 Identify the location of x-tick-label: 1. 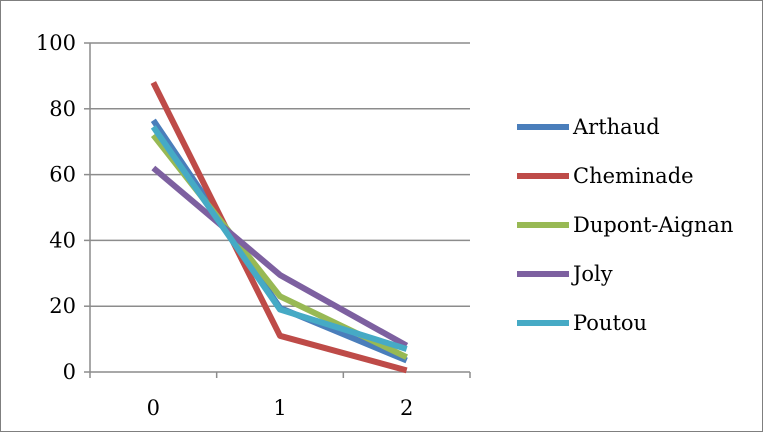
(279, 408).